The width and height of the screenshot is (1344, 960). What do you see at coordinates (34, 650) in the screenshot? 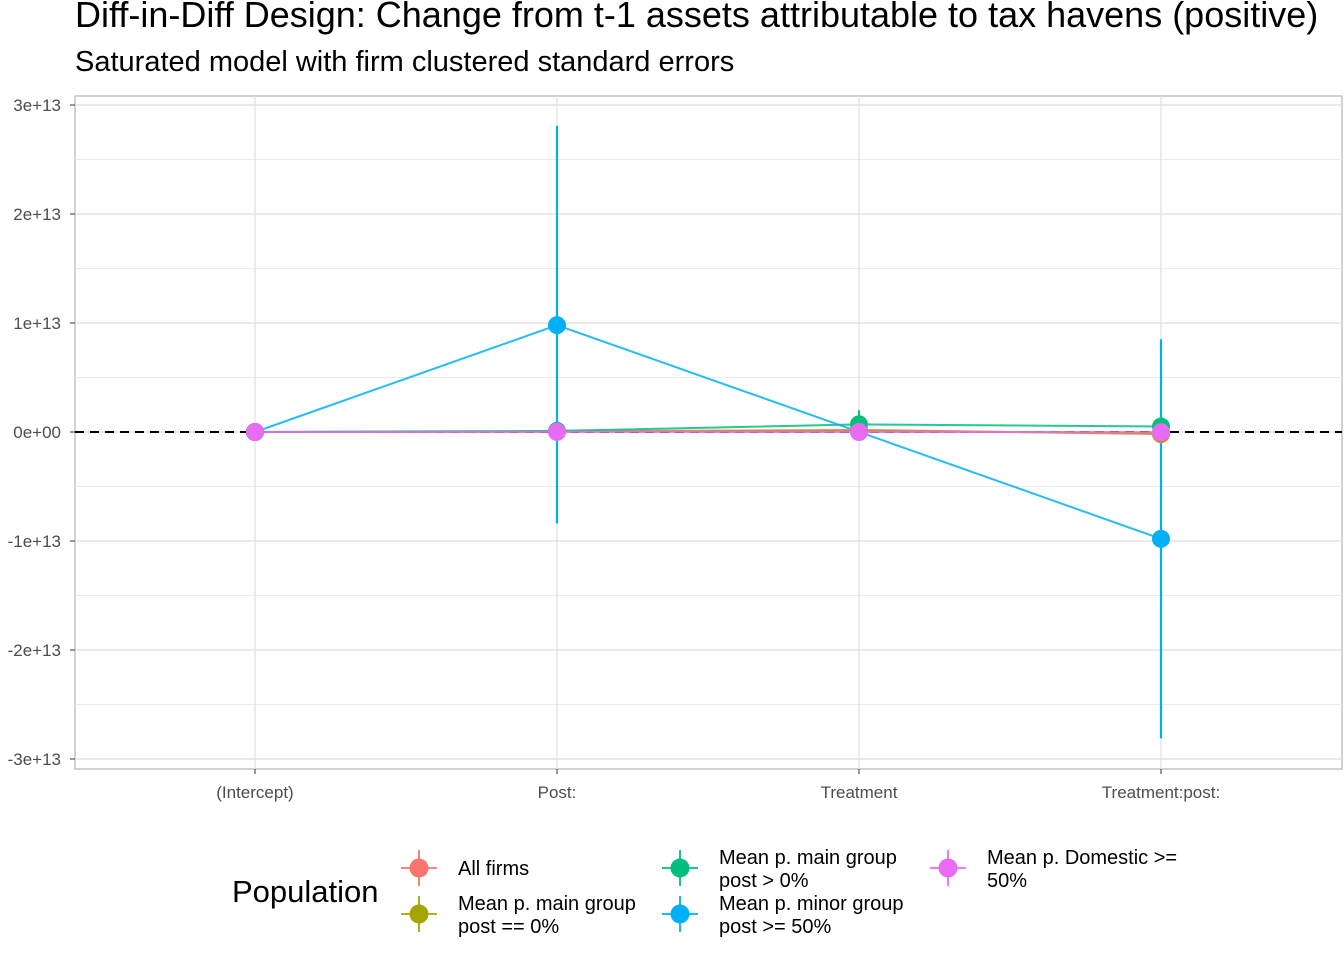
I see `y-tick-label: -2e+13` at bounding box center [34, 650].